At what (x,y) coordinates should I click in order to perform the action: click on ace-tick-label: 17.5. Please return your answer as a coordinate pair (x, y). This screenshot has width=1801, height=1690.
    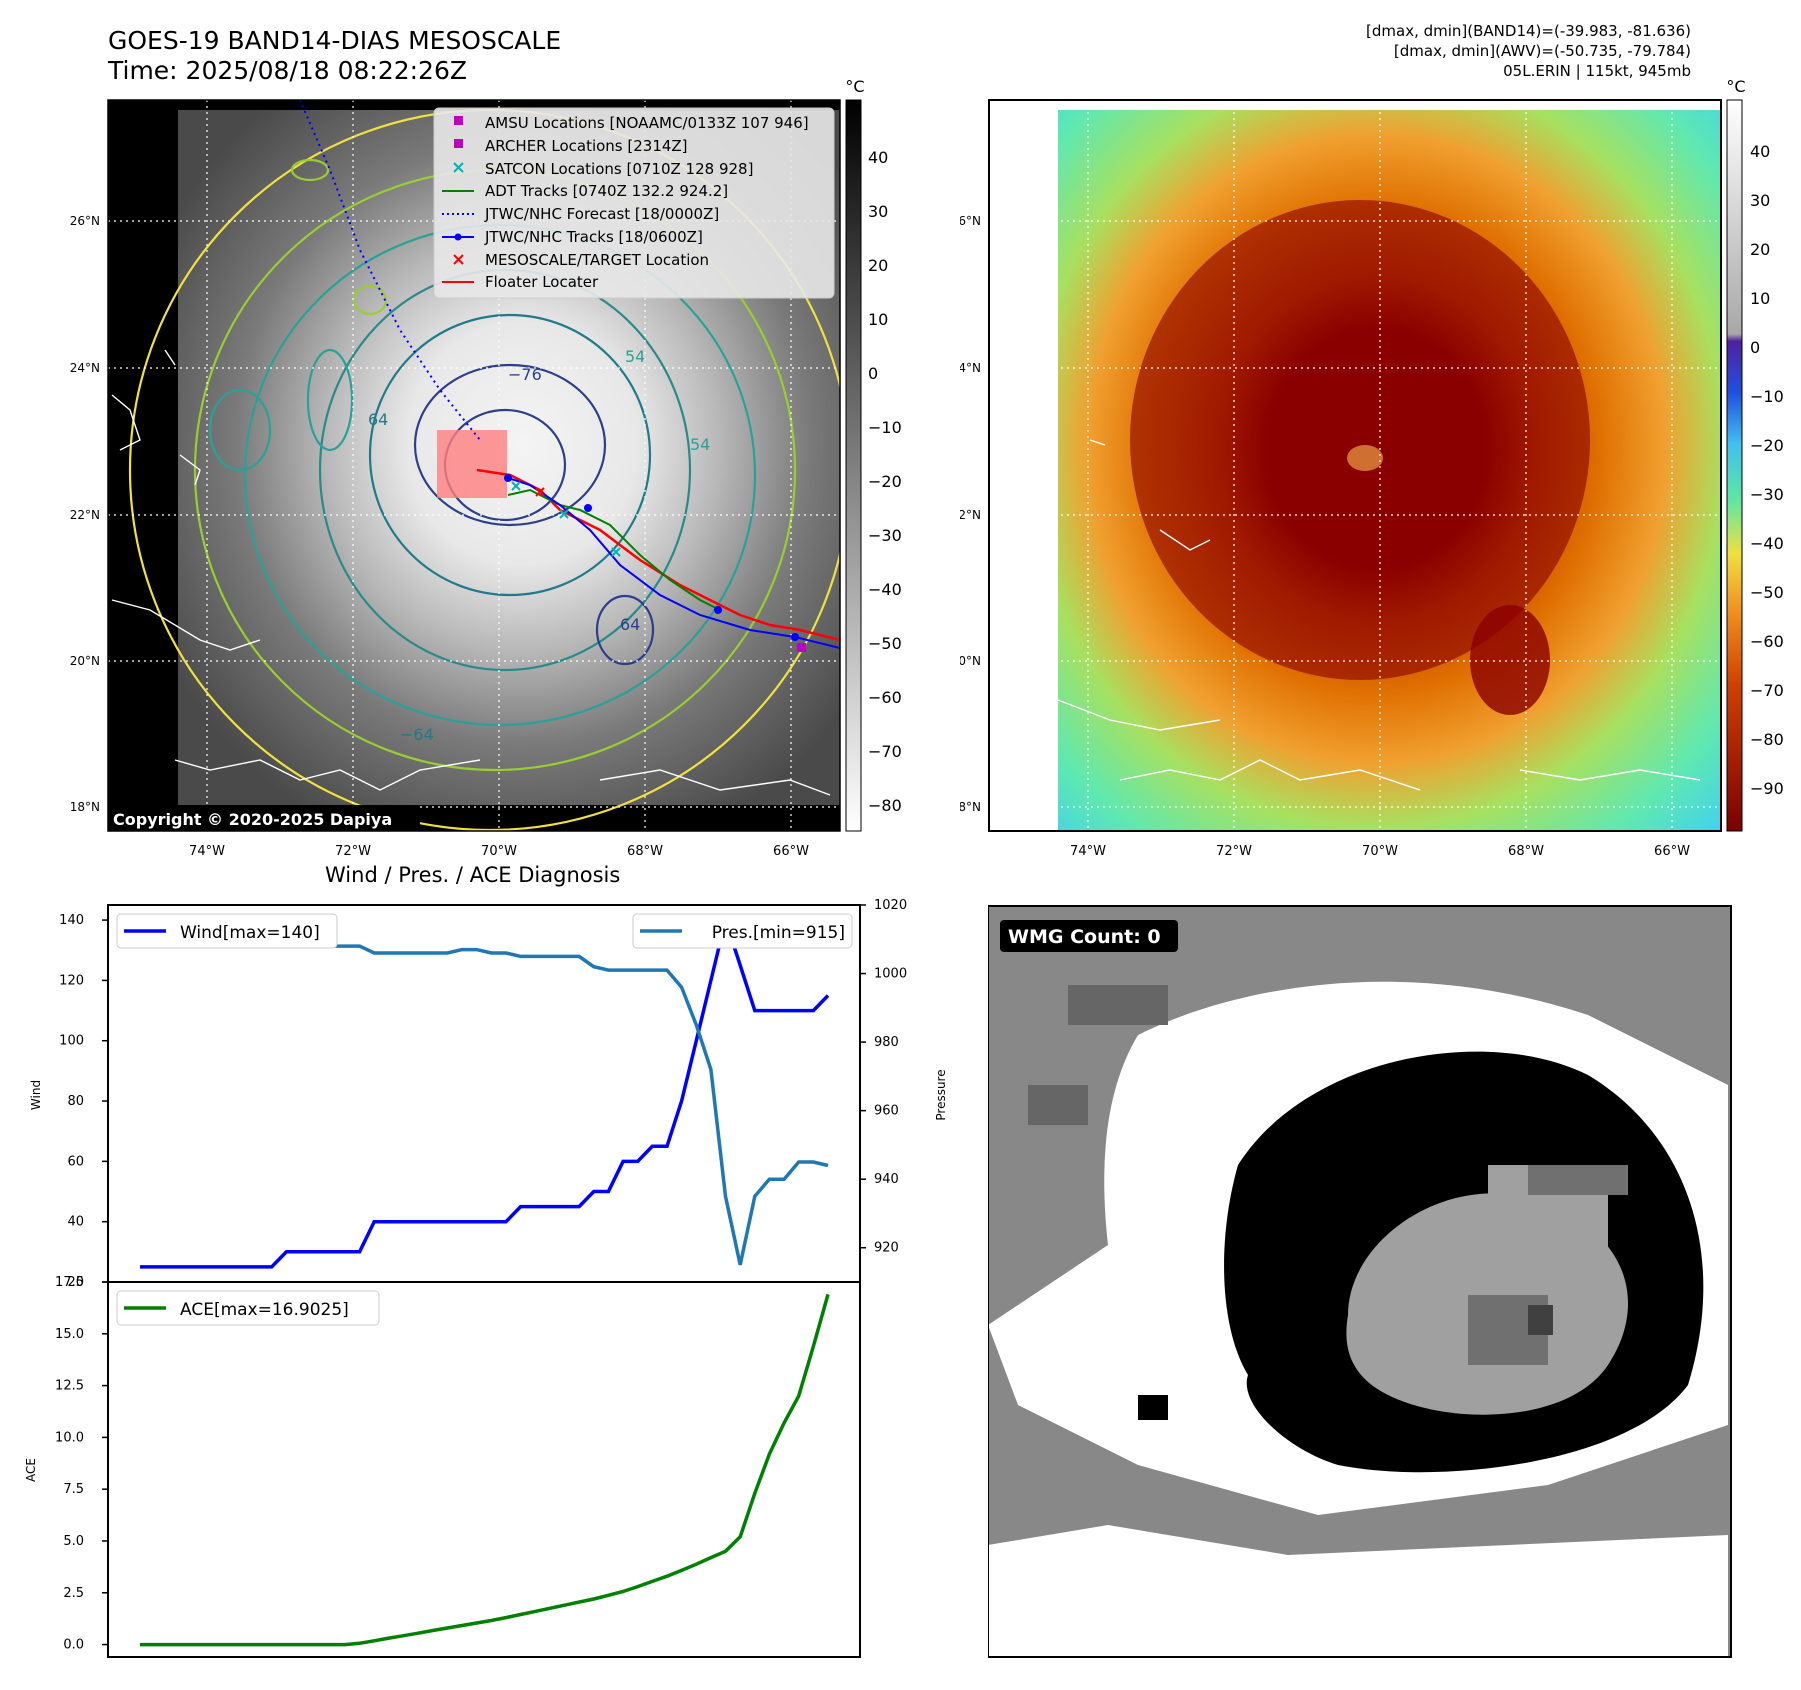
    Looking at the image, I should click on (69, 1282).